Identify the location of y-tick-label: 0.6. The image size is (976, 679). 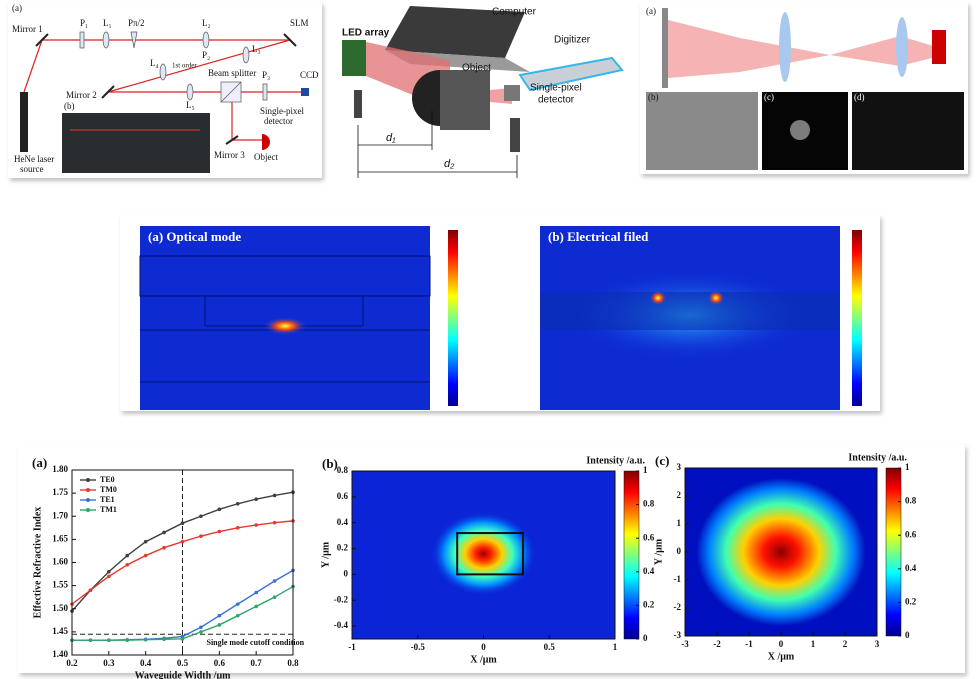
(343, 496).